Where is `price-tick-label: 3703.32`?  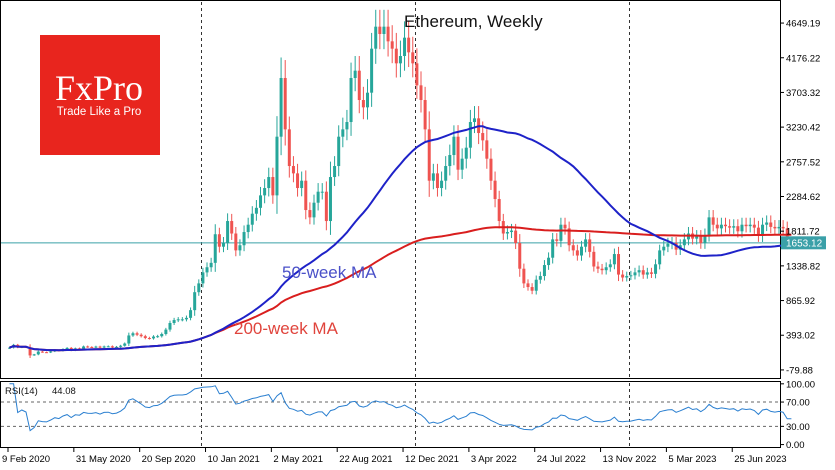 price-tick-label: 3703.32 is located at coordinates (803, 93).